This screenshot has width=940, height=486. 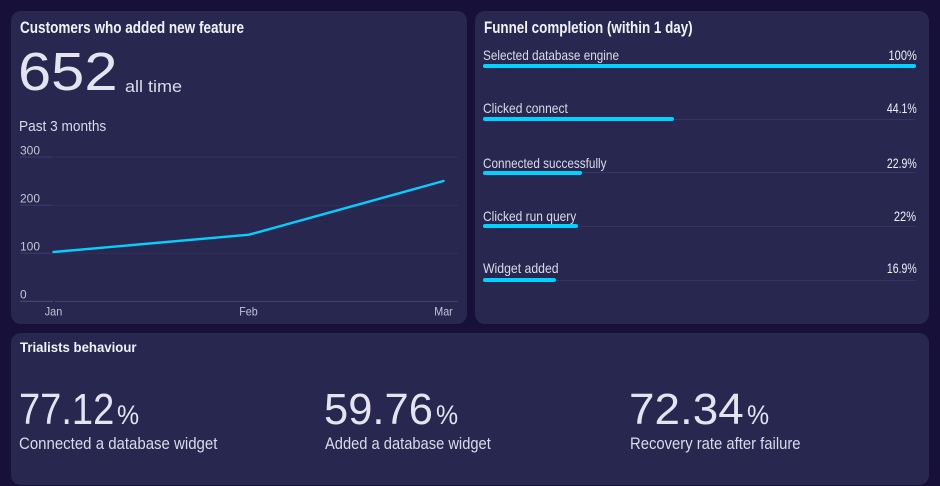 What do you see at coordinates (443, 311) in the screenshot?
I see `svg-text: Mar` at bounding box center [443, 311].